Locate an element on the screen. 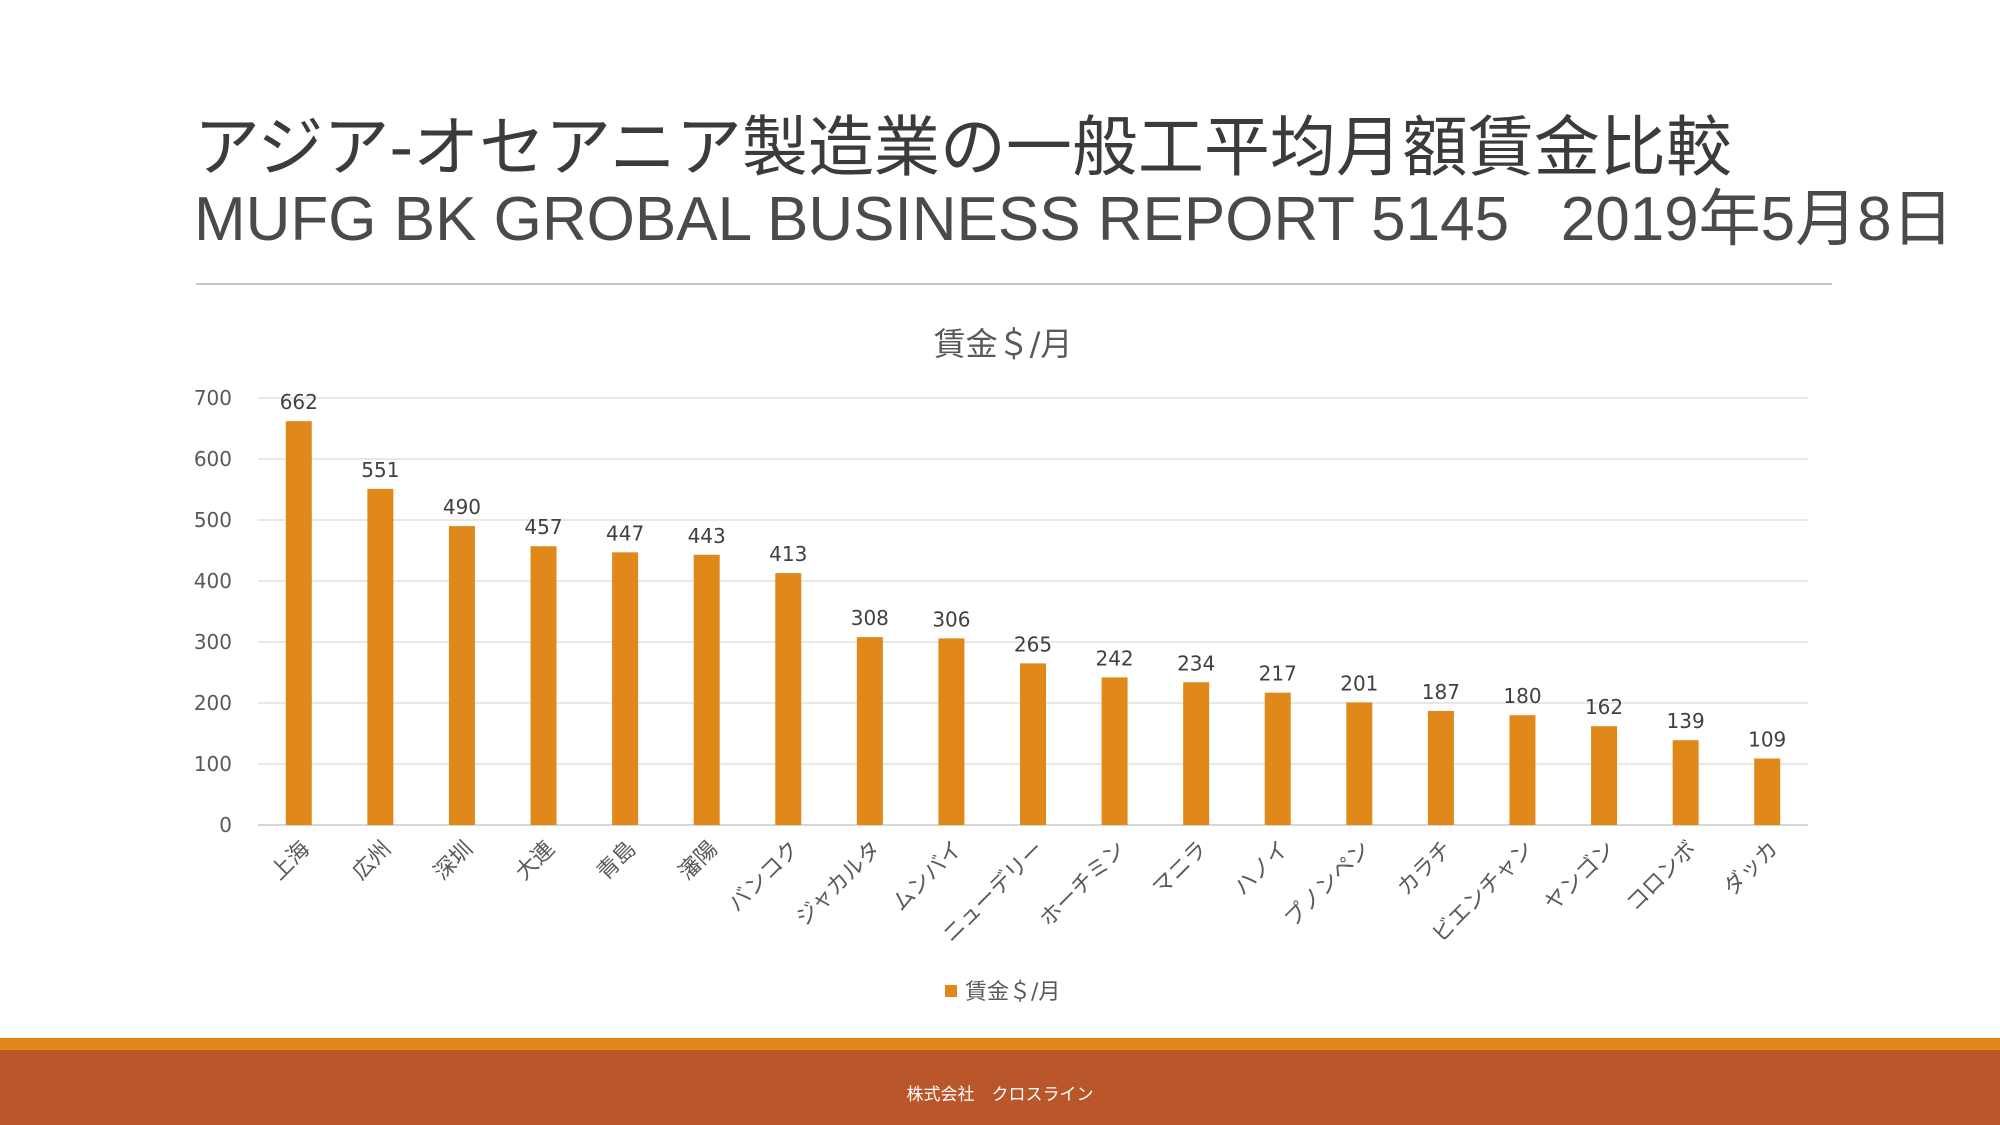 The width and height of the screenshot is (2000, 1125). y-tick-label: 0 is located at coordinates (225, 825).